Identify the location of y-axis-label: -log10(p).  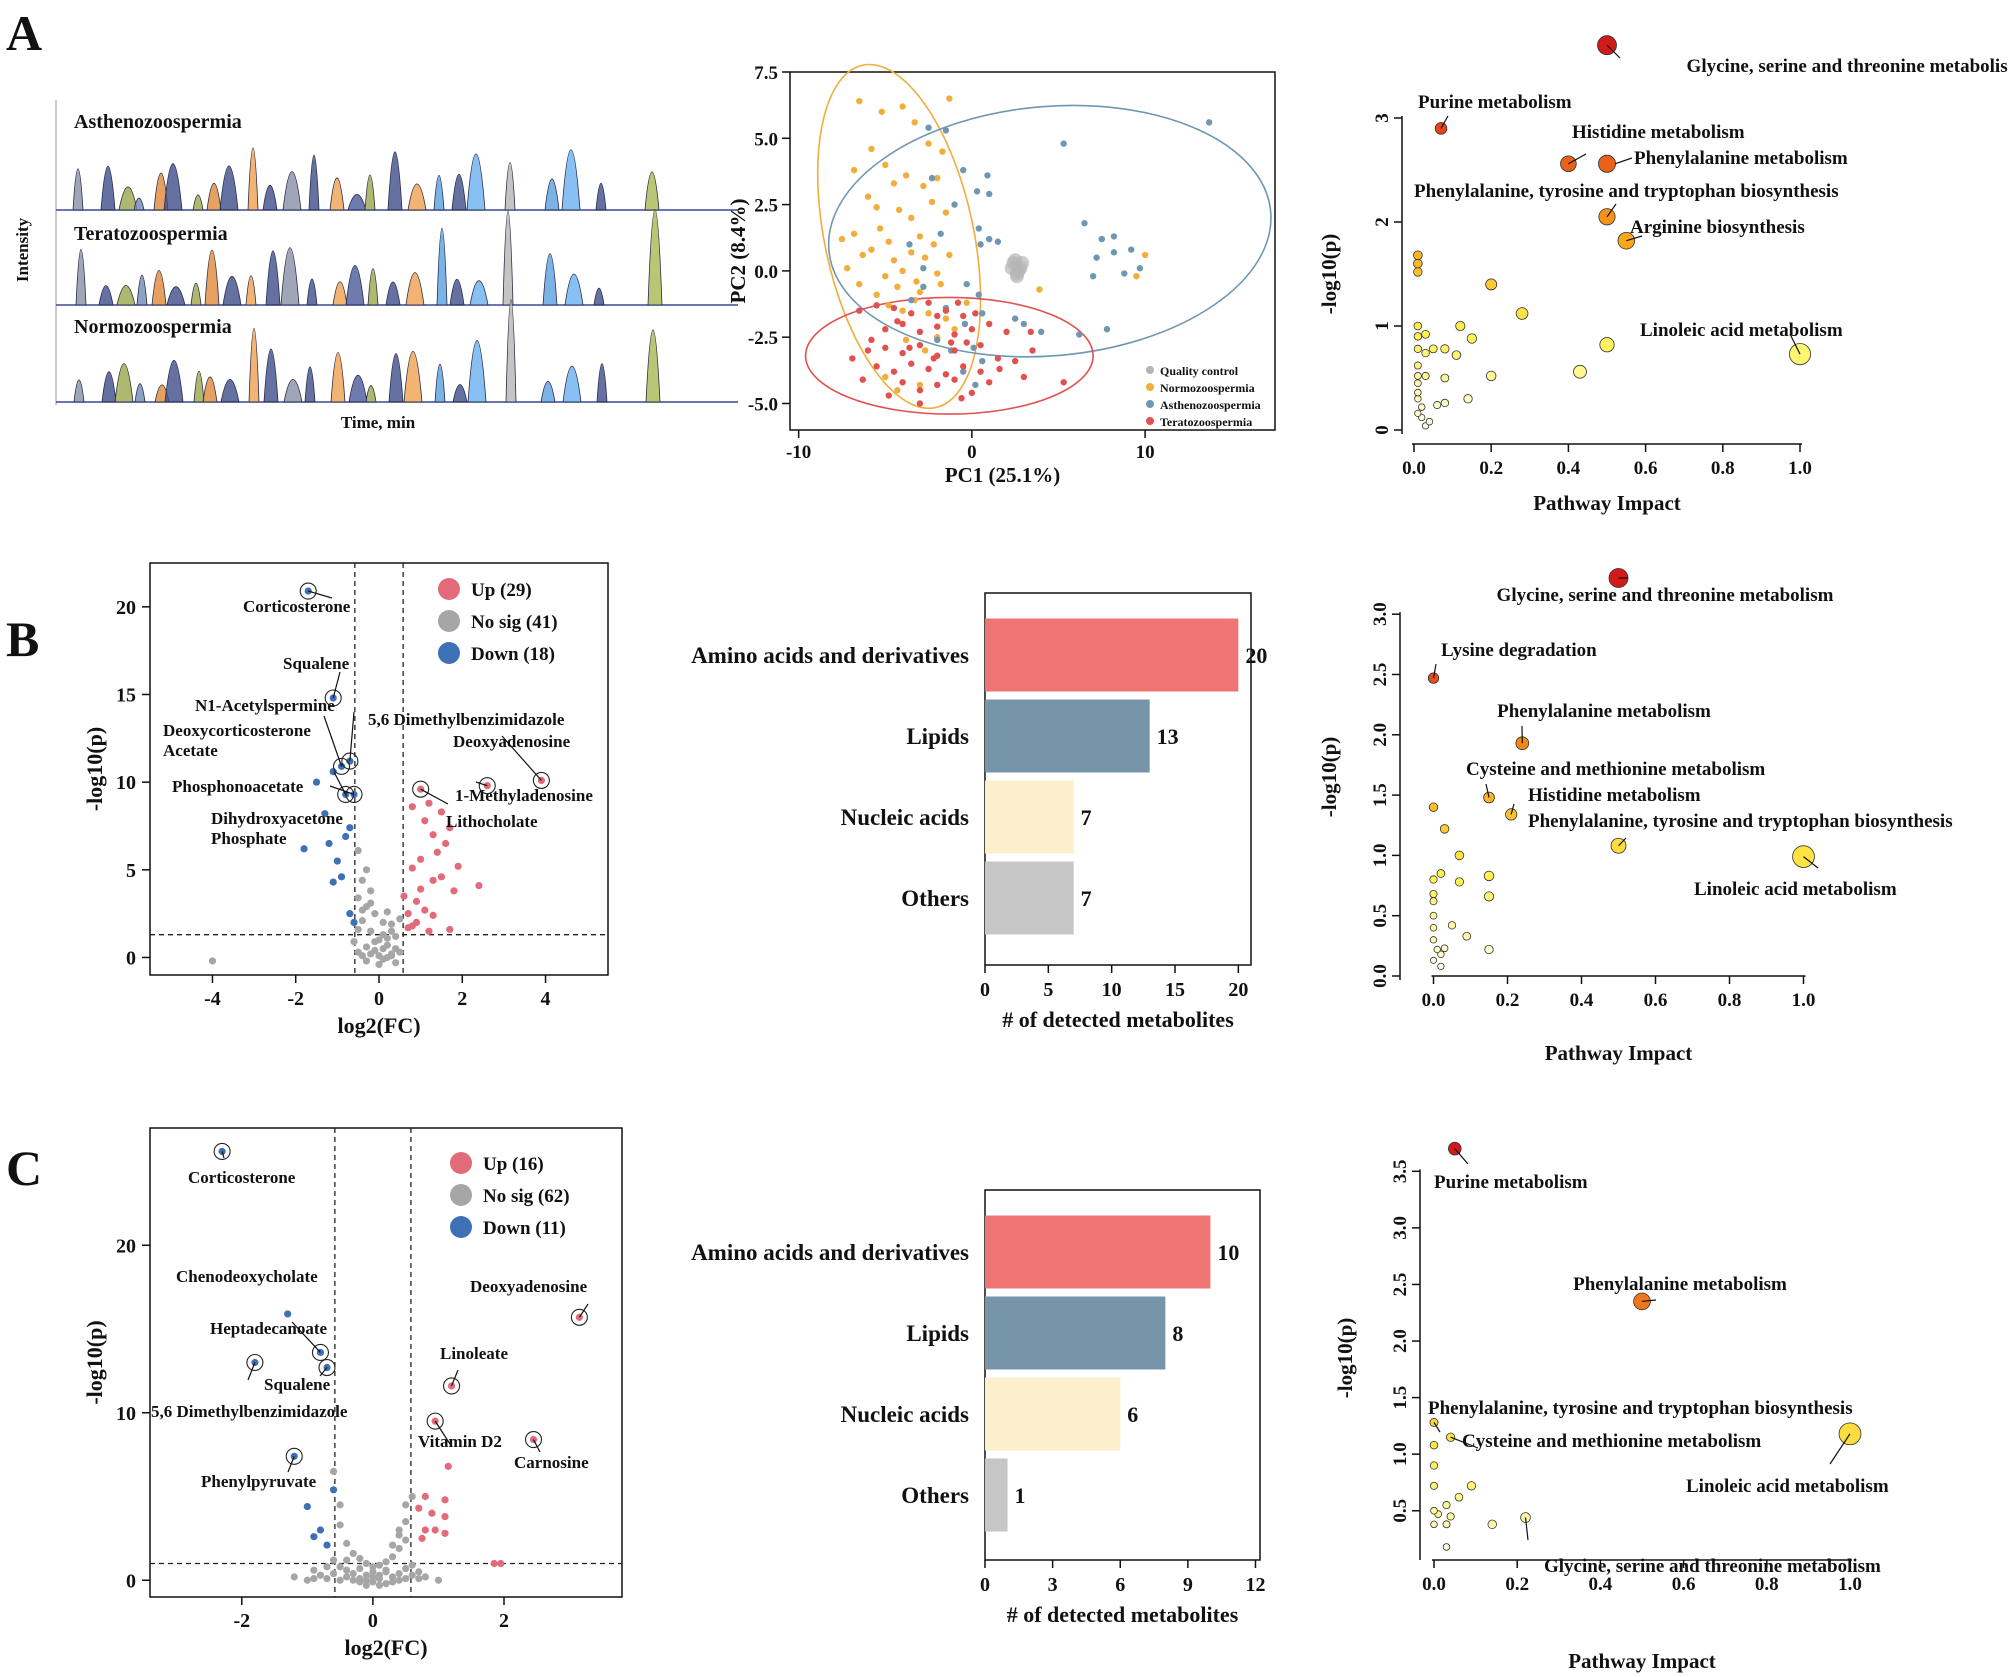
(94, 1362).